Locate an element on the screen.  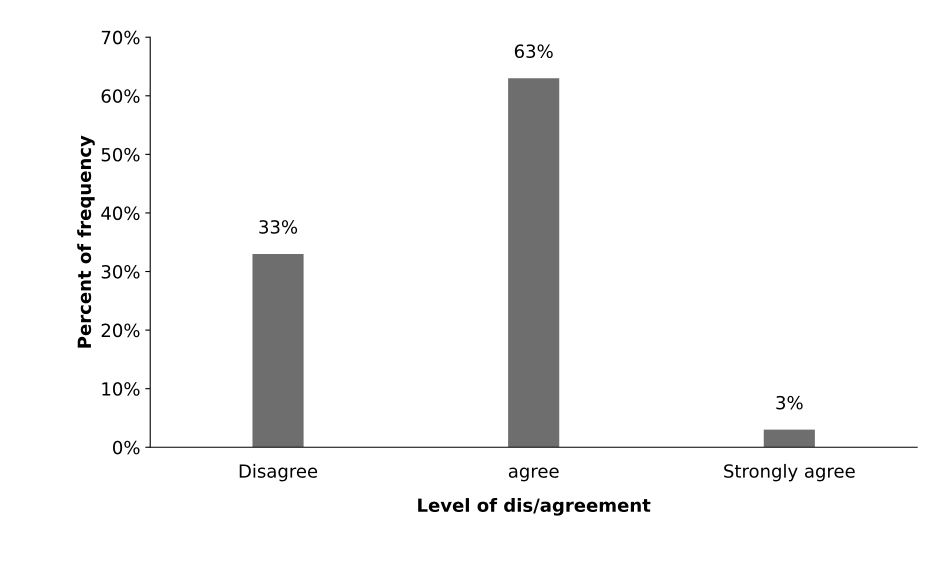
y-tick-label: 50% is located at coordinates (121, 155).